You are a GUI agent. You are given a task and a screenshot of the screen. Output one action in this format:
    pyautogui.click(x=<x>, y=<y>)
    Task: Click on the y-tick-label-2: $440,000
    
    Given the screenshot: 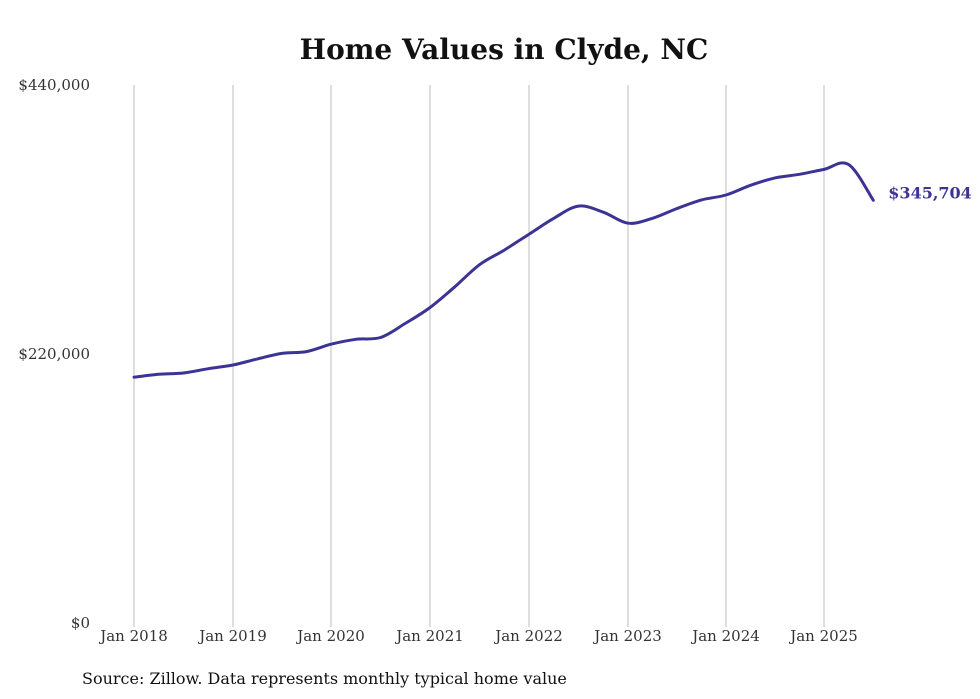 What is the action you would take?
    pyautogui.click(x=54, y=85)
    